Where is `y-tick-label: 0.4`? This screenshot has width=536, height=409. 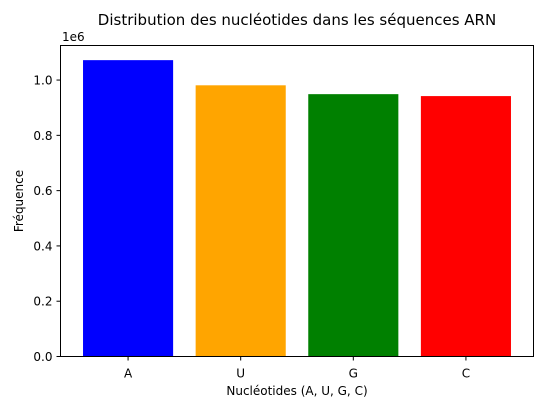
y-tick-label: 0.4 is located at coordinates (42, 246).